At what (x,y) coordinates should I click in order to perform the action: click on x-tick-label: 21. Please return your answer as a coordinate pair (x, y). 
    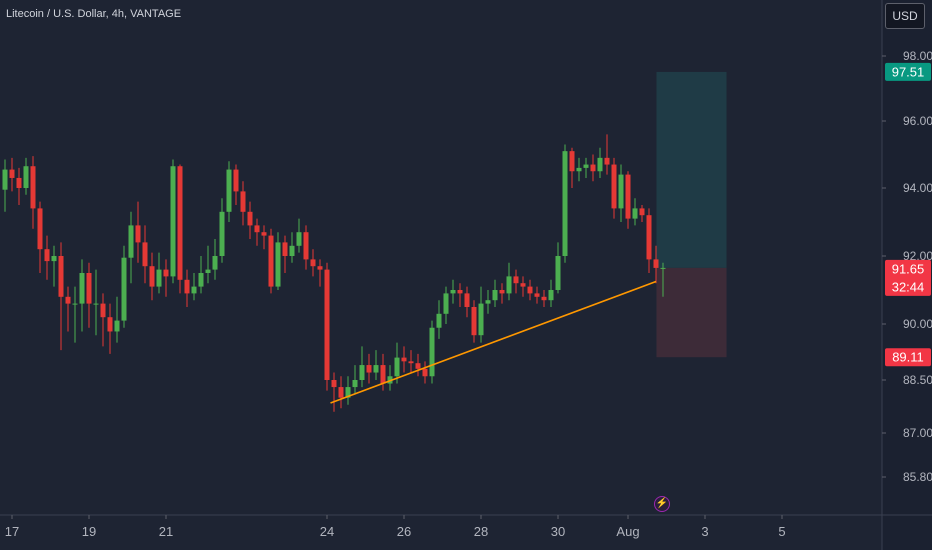
    Looking at the image, I should click on (166, 531).